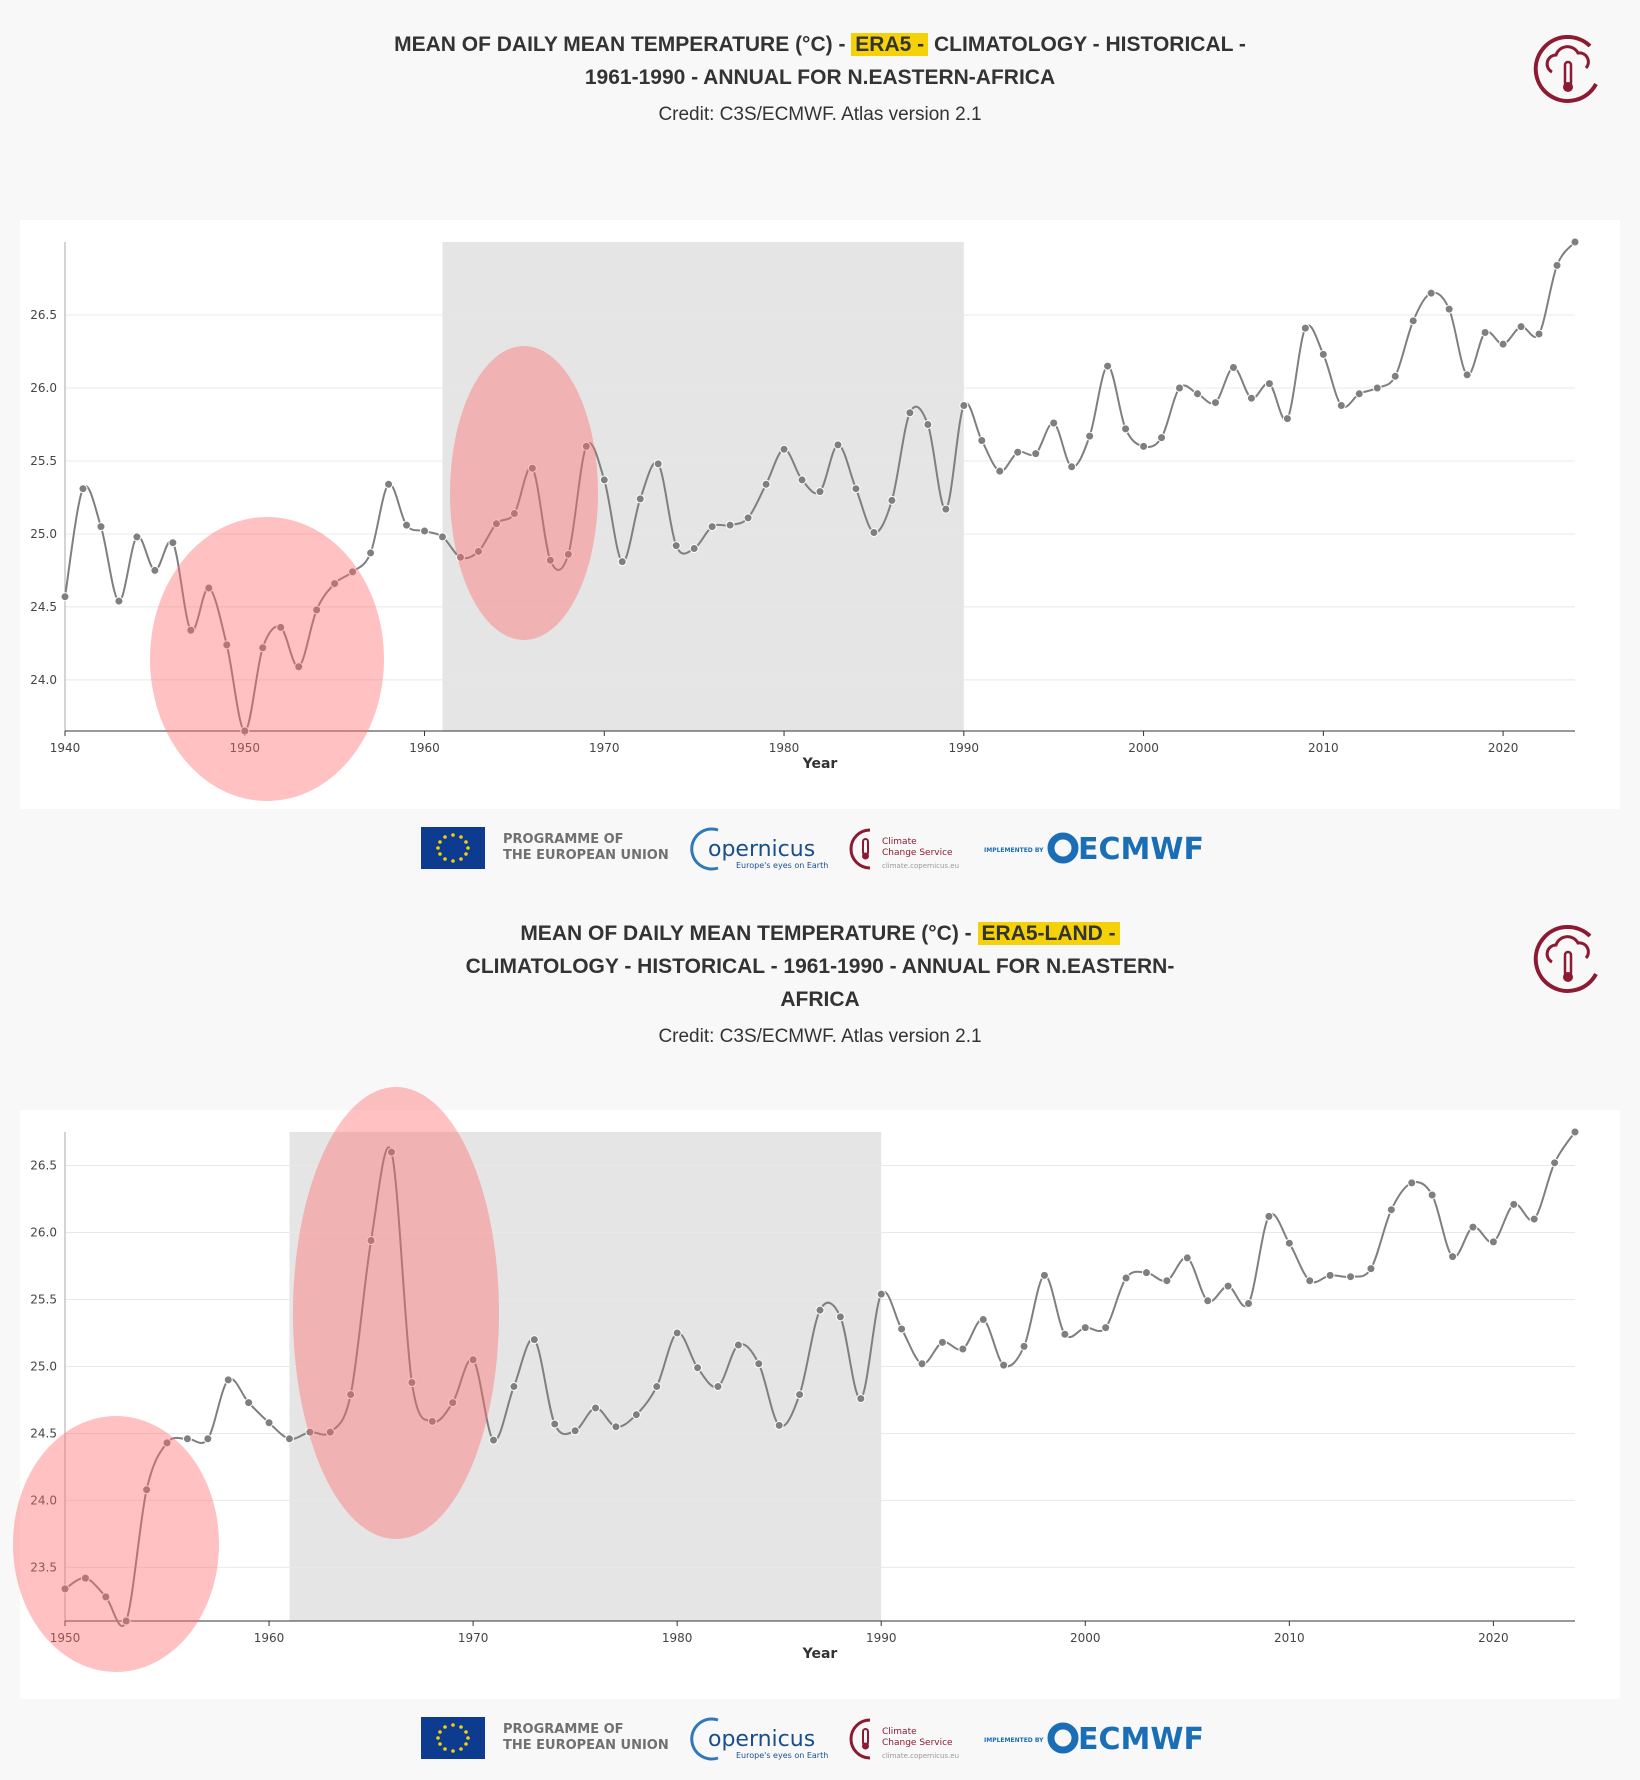  I want to click on highlight-ellipse, so click(524, 493).